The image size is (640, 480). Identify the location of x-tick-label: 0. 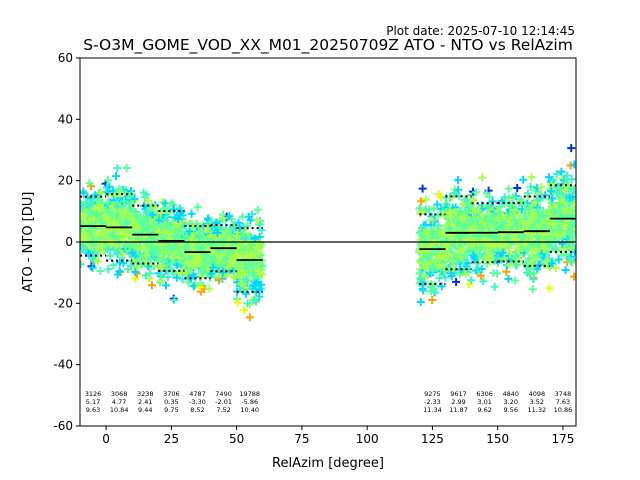
(106, 439).